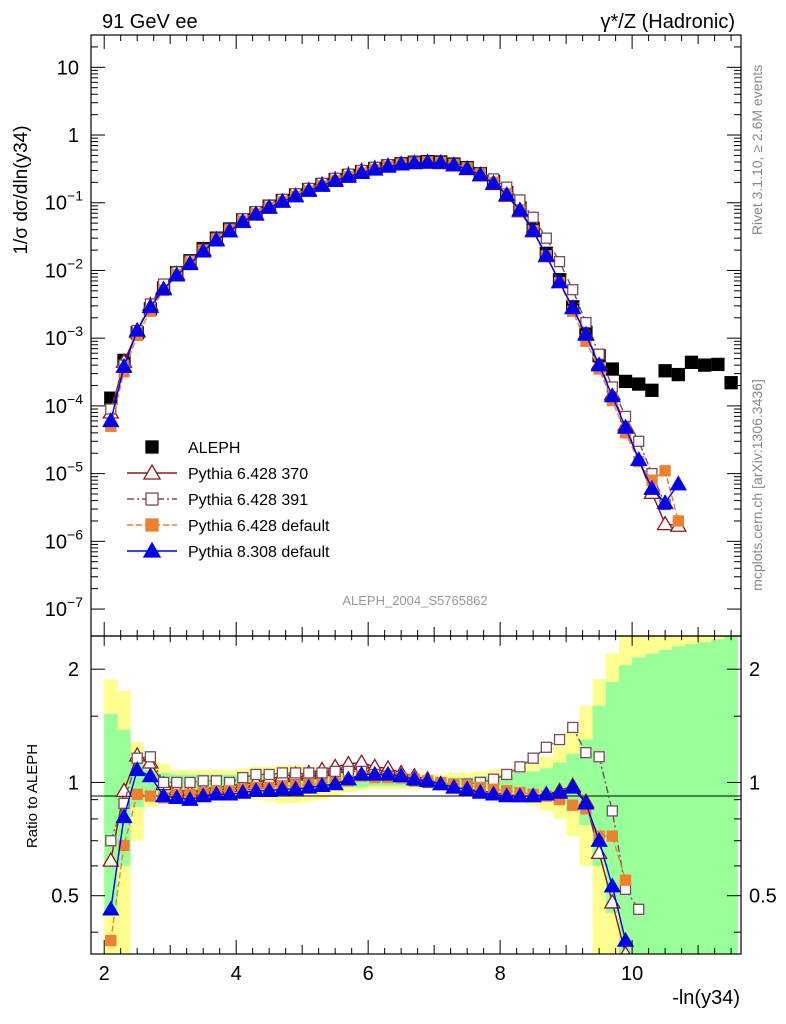  Describe the element at coordinates (64, 336) in the screenshot. I see `y-tick-label: 10⁻³` at that location.